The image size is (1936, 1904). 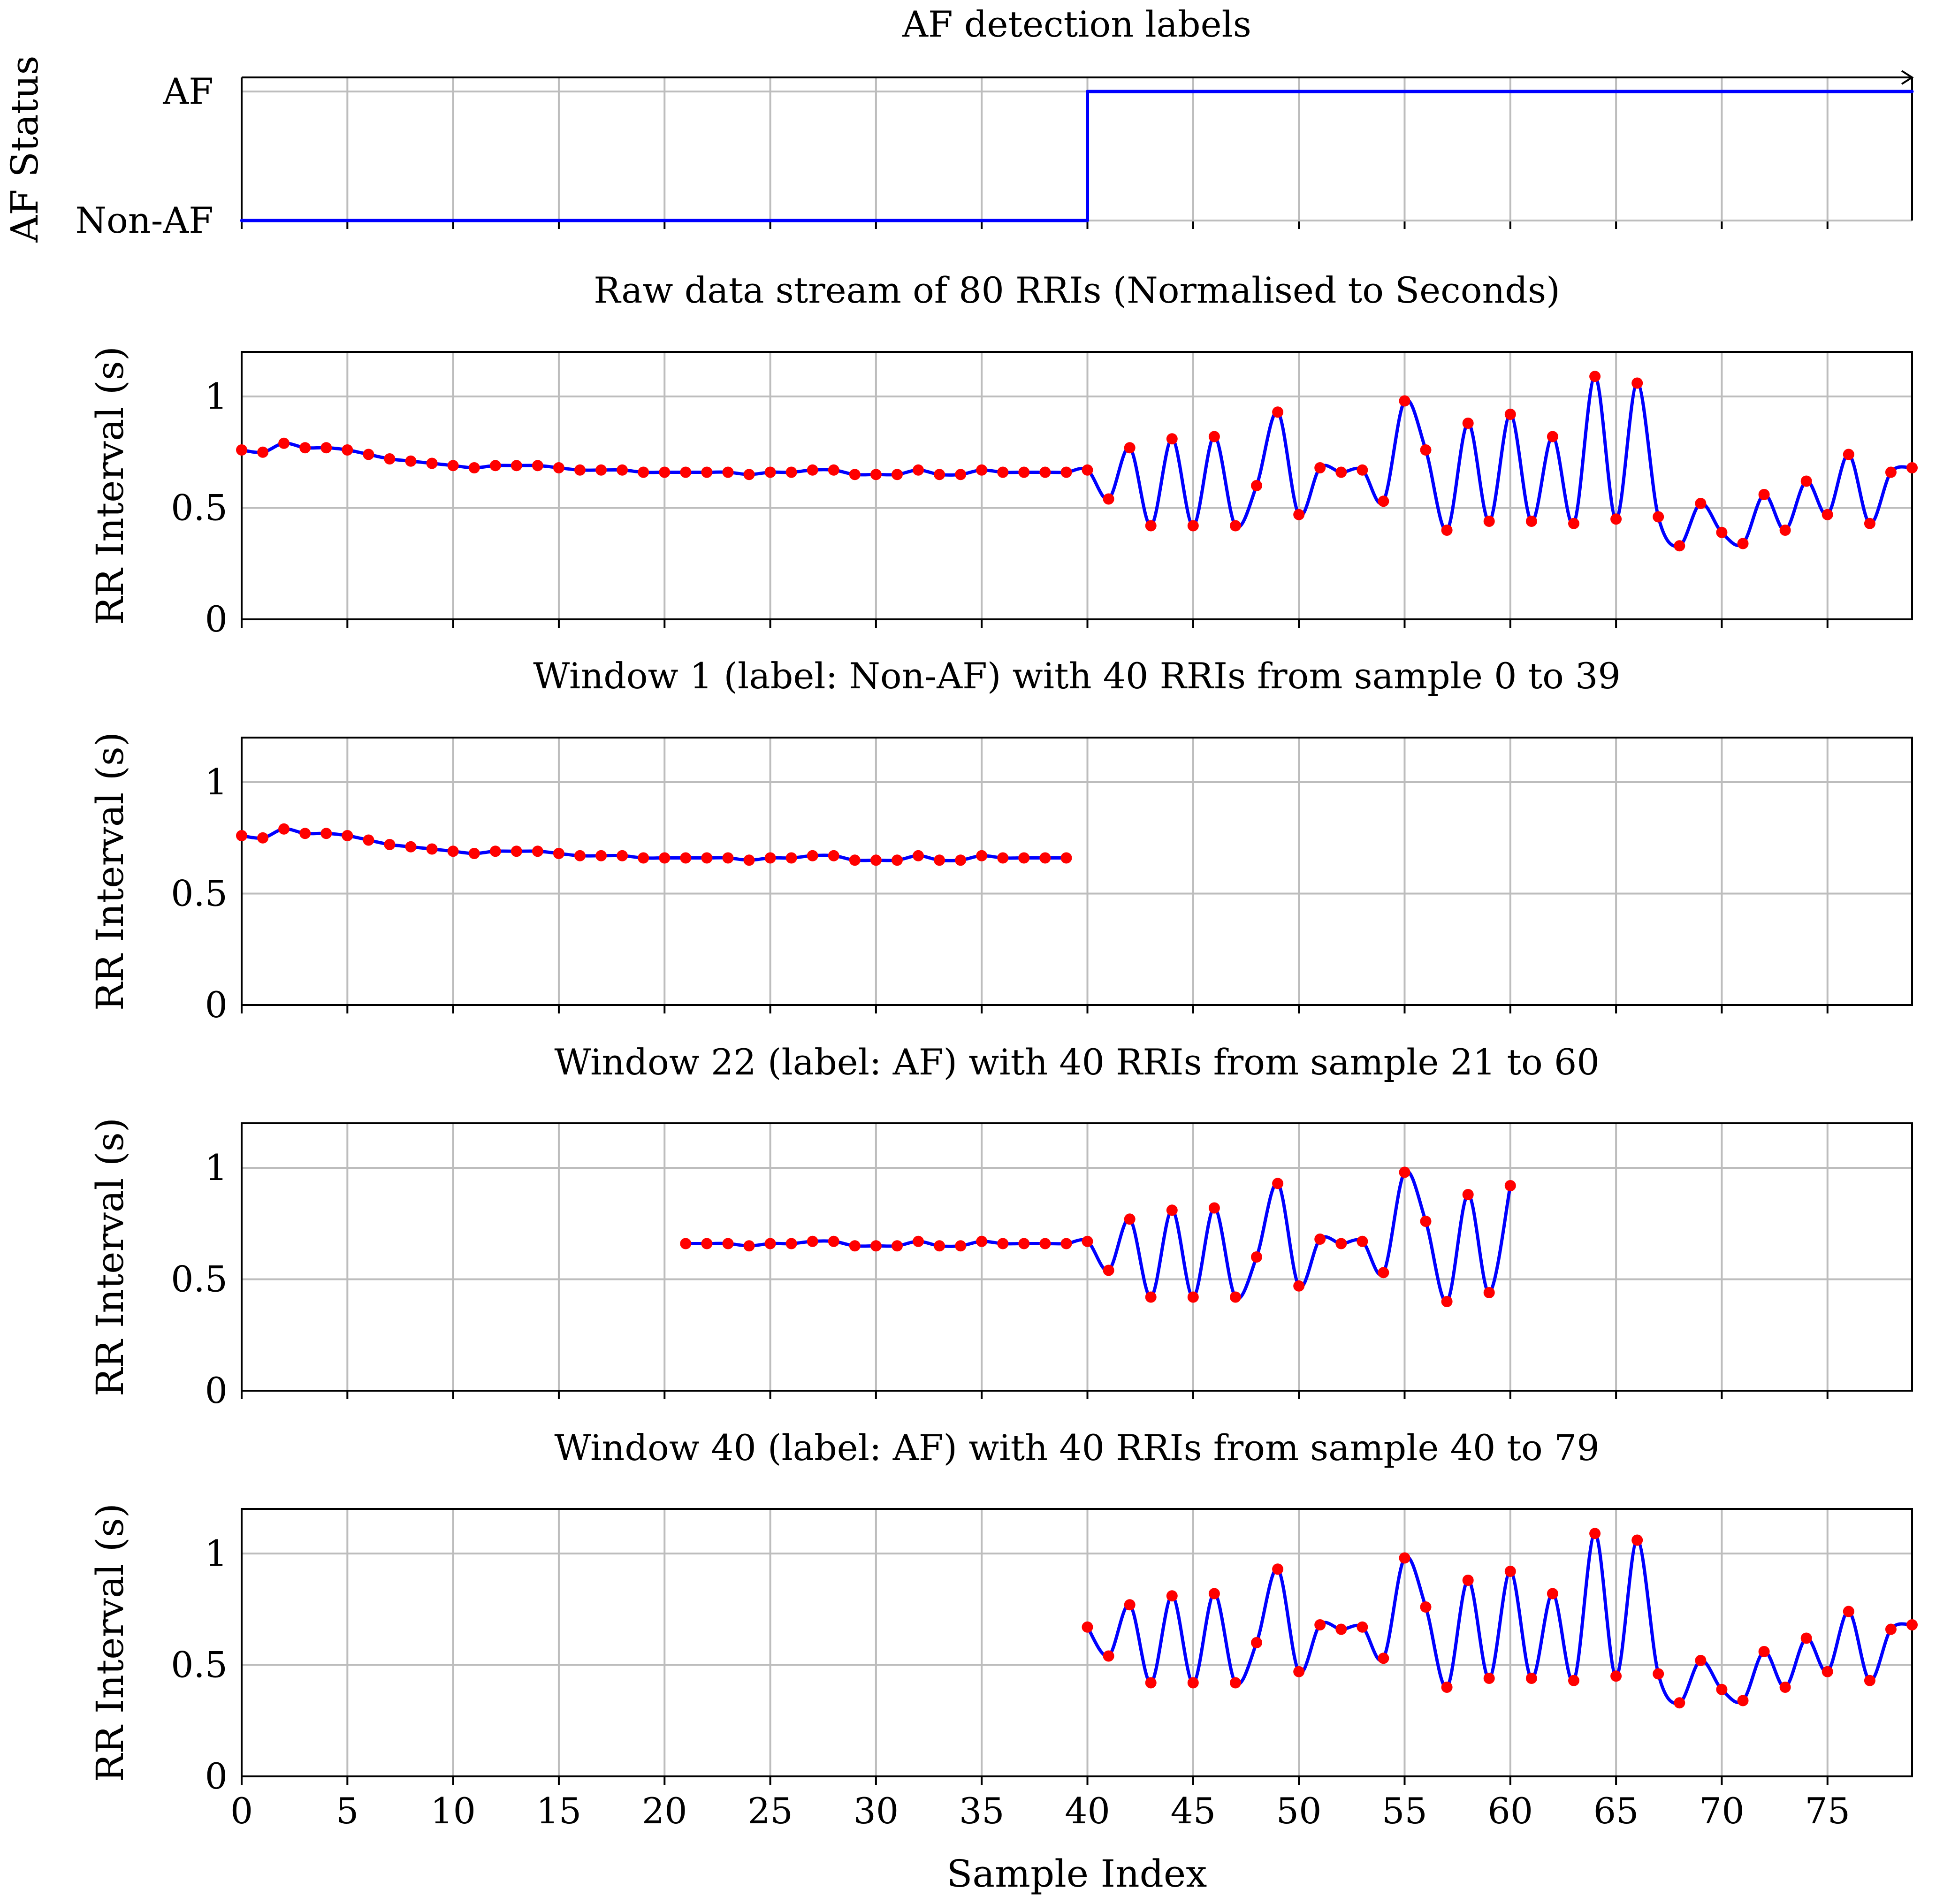 I want to click on x-tick-label: 10, so click(x=453, y=1811).